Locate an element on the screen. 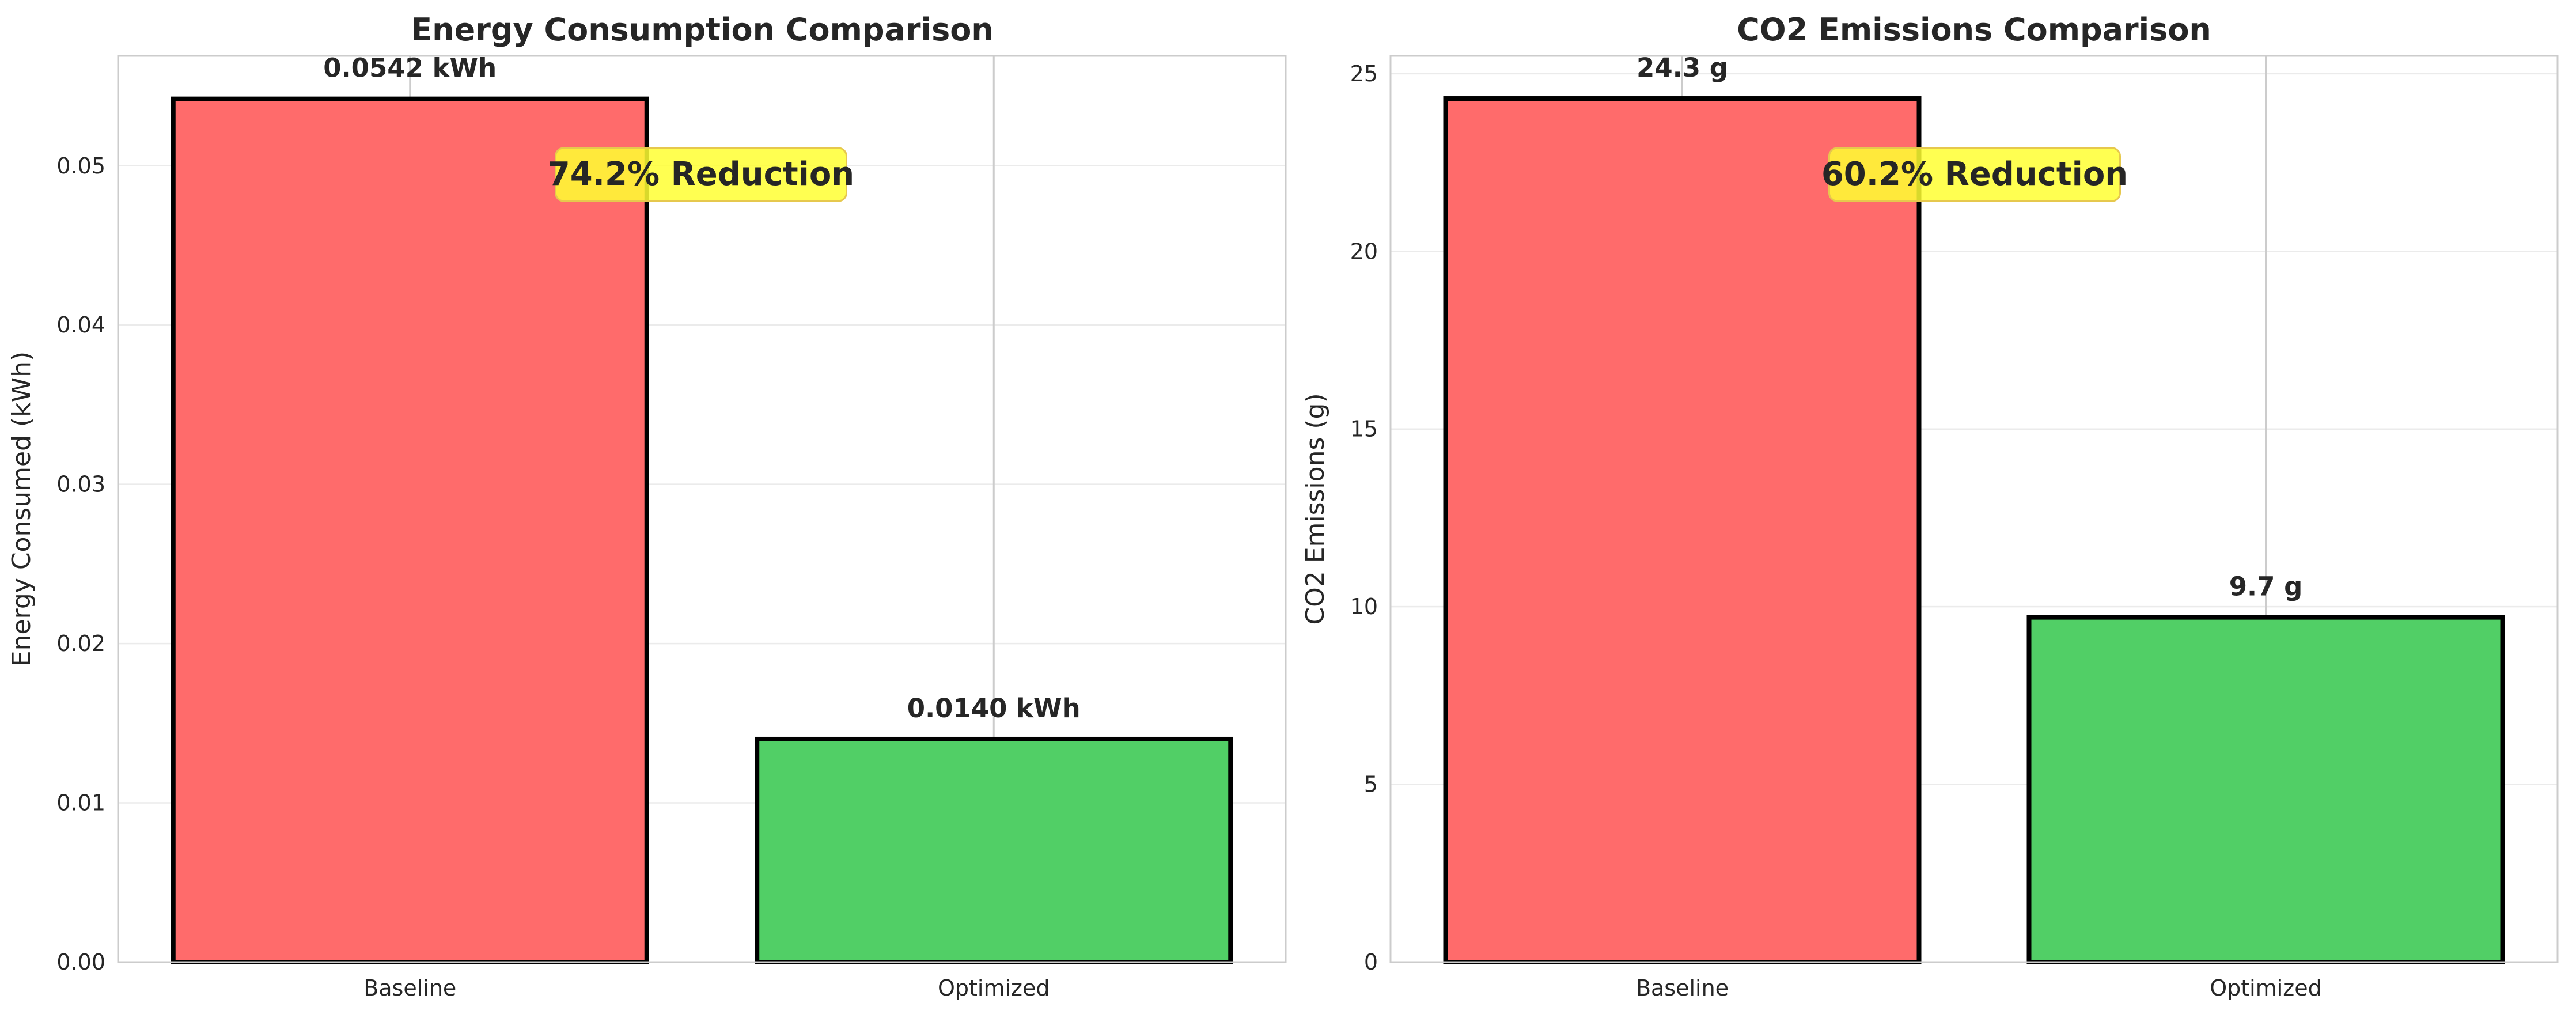  energy-x-tick-label: Baseline is located at coordinates (409, 988).